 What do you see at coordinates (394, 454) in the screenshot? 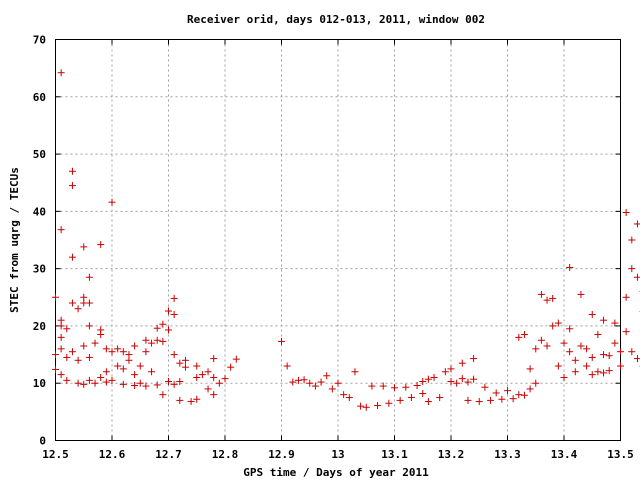
I see `x-tick-label: 13.1` at bounding box center [394, 454].